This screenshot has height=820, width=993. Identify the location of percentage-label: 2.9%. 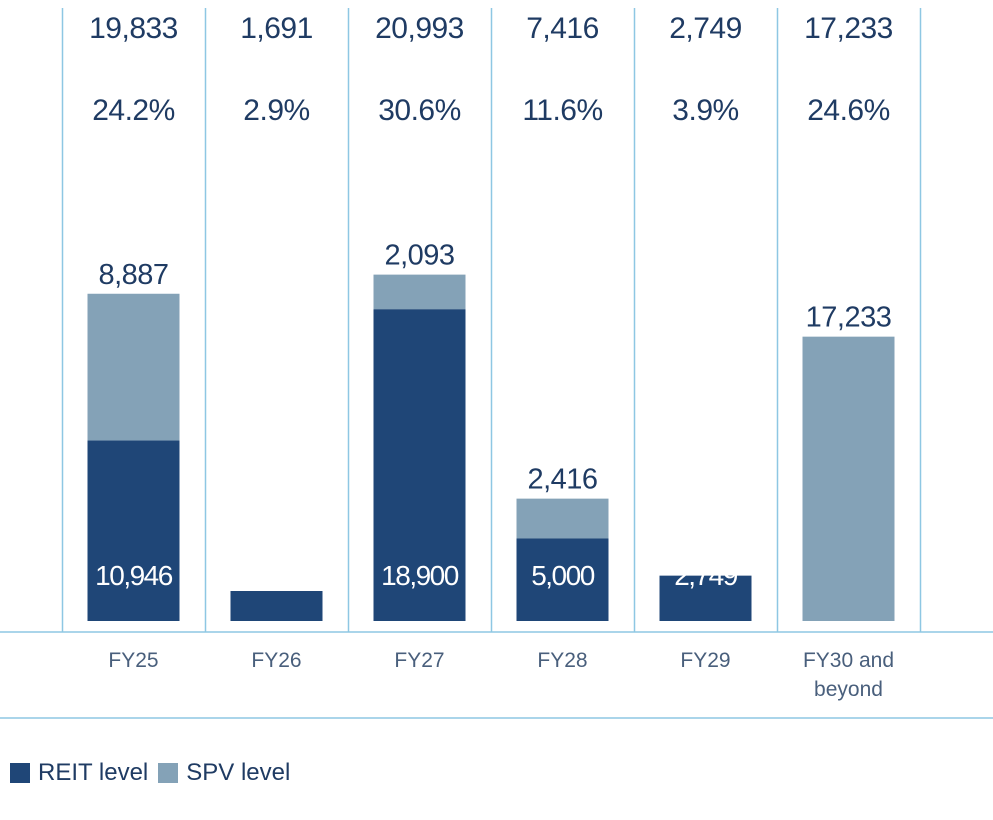
(276, 110).